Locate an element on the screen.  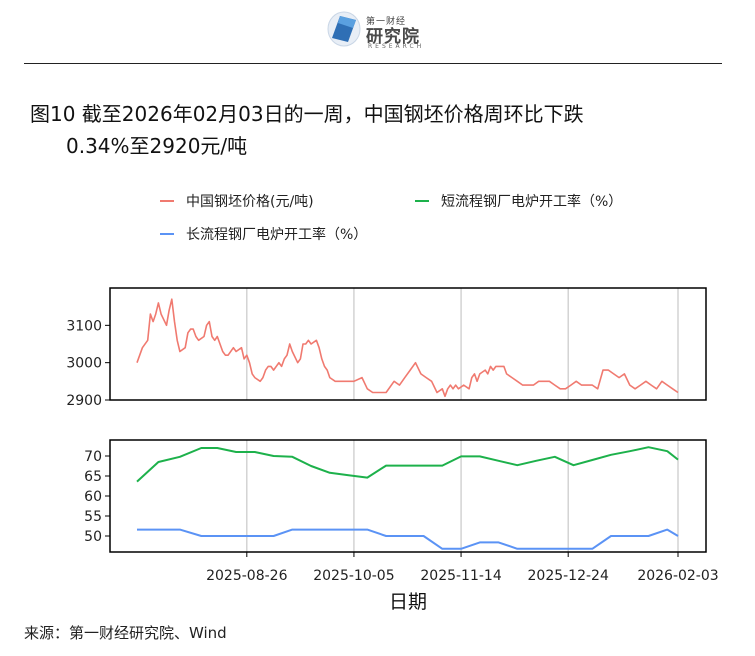
legend-item-long-process: 长流程钢厂电炉开工率（%） is located at coordinates (263, 234).